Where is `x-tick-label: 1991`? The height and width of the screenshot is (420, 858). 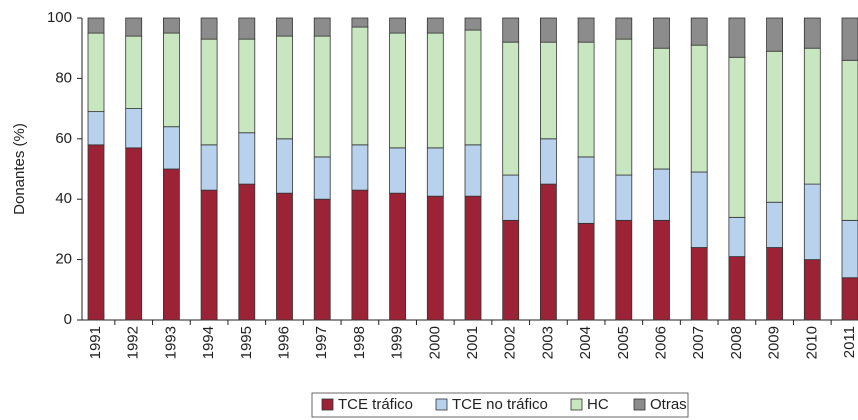
x-tick-label: 1991 is located at coordinates (95, 342).